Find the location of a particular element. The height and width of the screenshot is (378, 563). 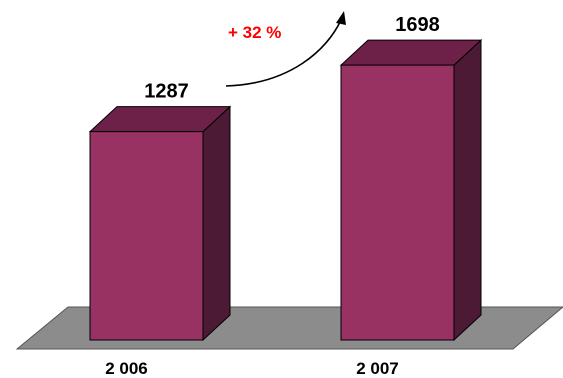

growth-annotation: + 32 % is located at coordinates (254, 32).